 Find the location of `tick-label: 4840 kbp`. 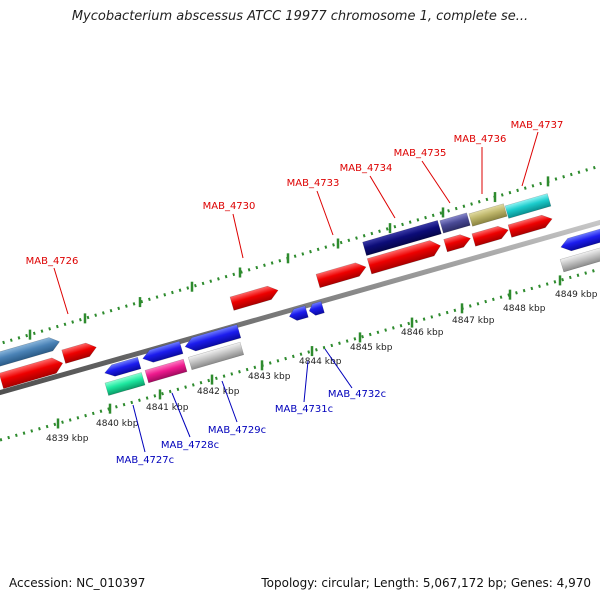

tick-label: 4840 kbp is located at coordinates (117, 424).